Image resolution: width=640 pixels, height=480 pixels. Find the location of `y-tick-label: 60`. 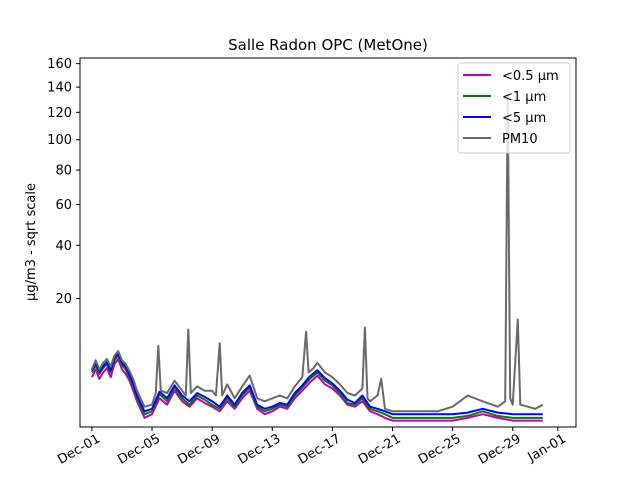

y-tick-label: 60 is located at coordinates (63, 205).